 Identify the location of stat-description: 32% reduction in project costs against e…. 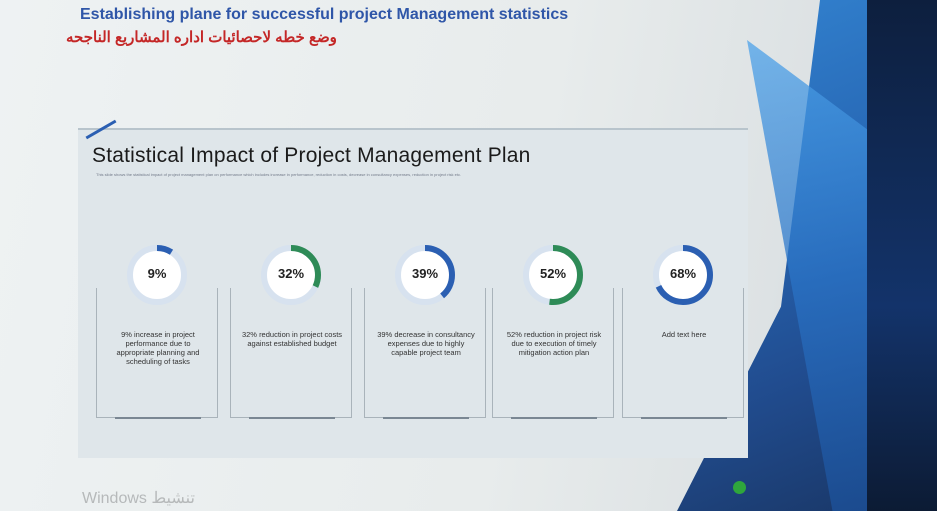
(292, 339).